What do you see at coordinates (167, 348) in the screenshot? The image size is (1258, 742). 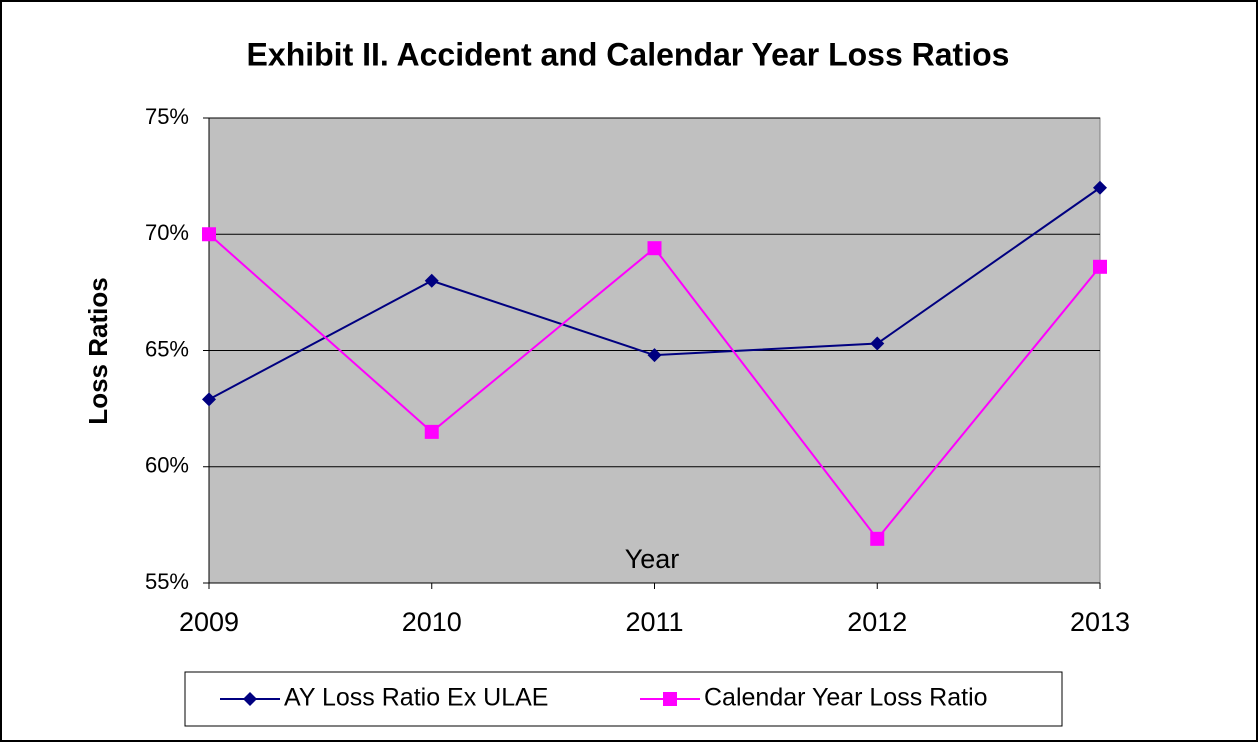 I see `y-tick-label: 65%` at bounding box center [167, 348].